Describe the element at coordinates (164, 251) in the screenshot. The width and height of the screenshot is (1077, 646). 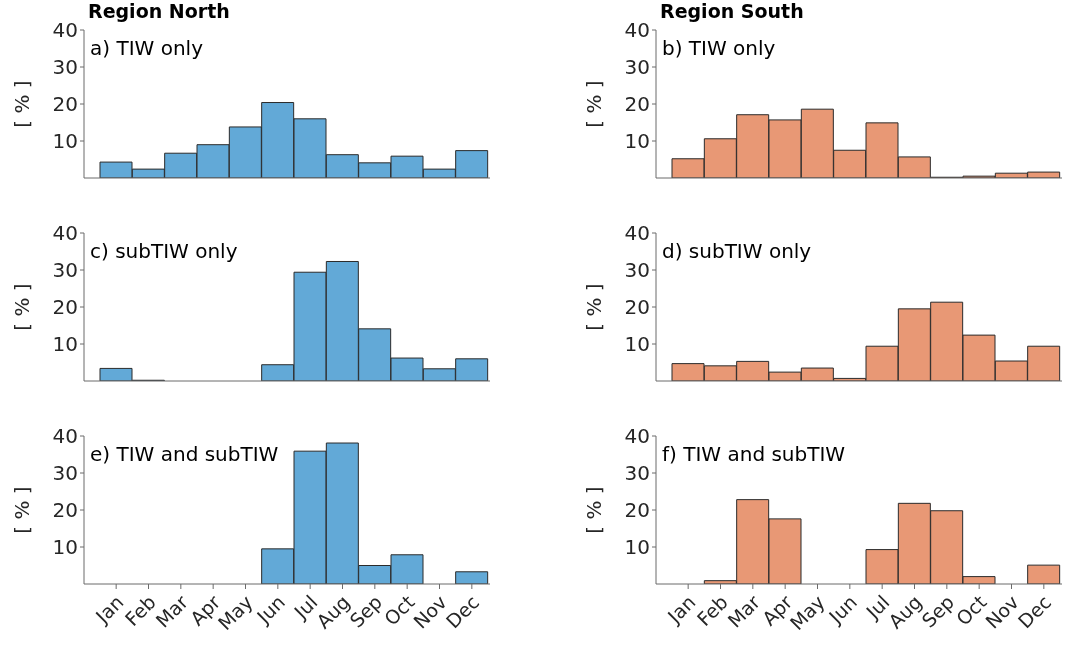
I see `annotation: c) subTIW only` at that location.